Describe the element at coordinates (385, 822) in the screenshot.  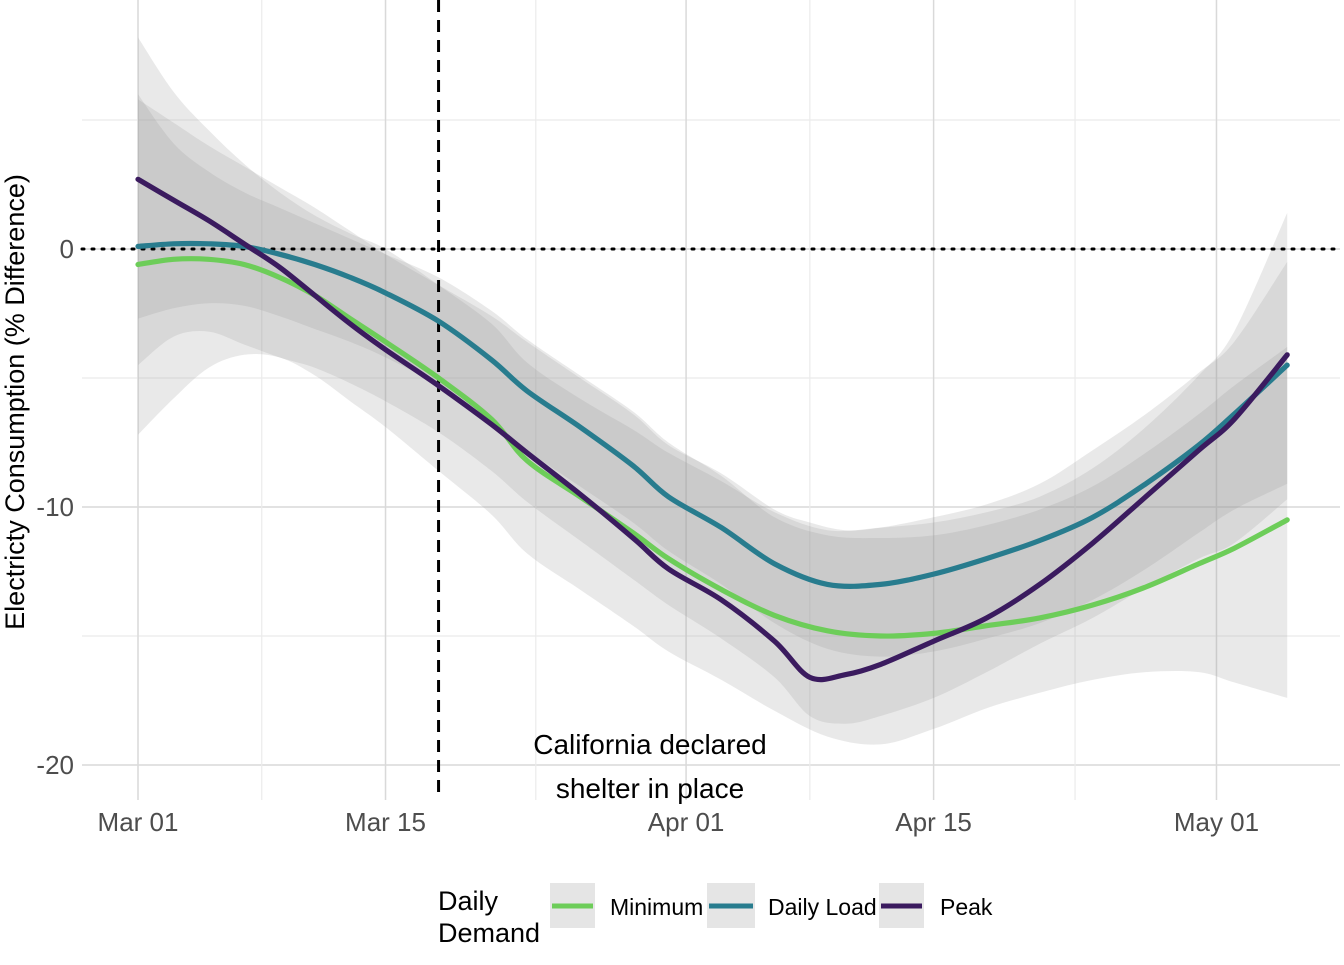
I see `x-tick-label: Mar 15` at that location.